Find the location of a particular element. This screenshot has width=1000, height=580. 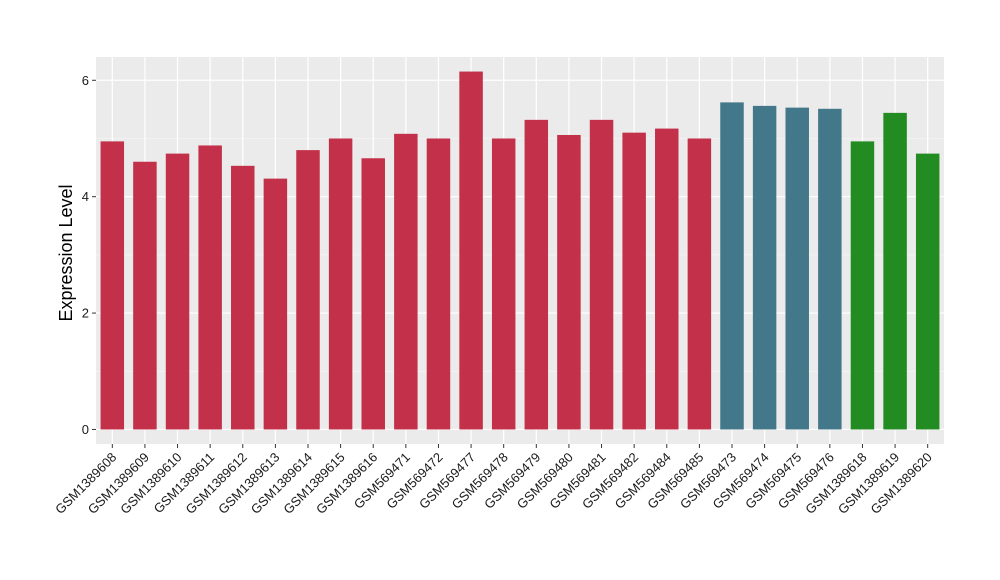

bar-GSM1389614 is located at coordinates (308, 290).